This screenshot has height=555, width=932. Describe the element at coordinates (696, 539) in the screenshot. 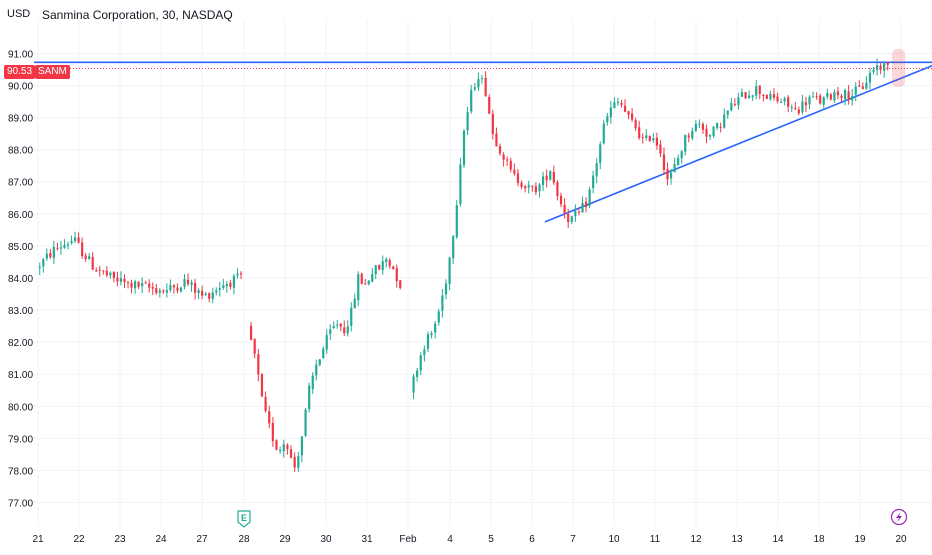

I see `x-tick-label: 12` at that location.